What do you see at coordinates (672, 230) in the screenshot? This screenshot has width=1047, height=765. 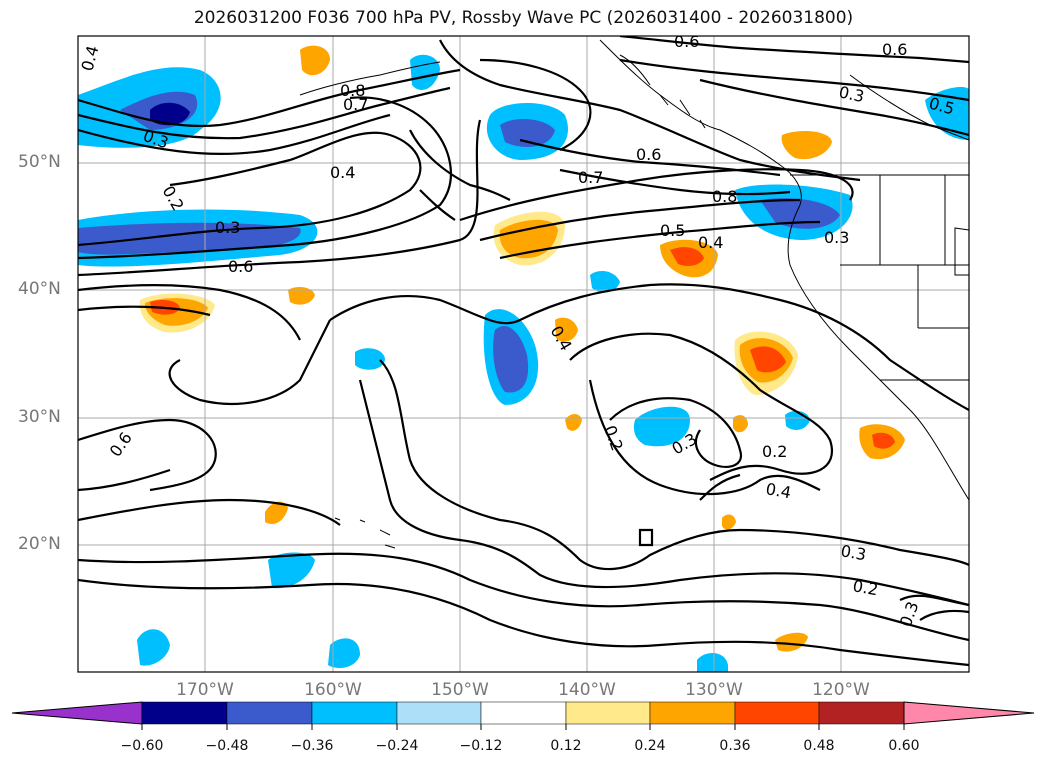 I see `contour-label: 0.5` at bounding box center [672, 230].